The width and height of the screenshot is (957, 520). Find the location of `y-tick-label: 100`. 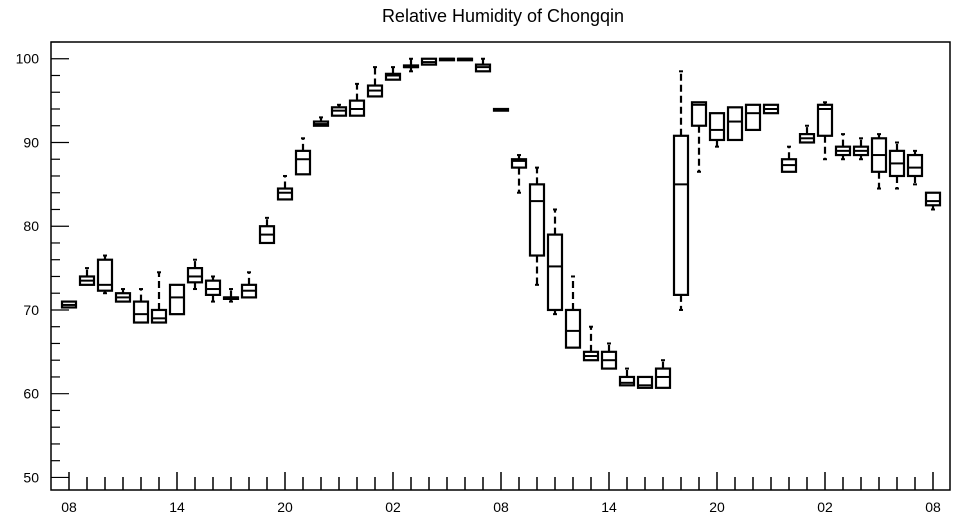

y-tick-label: 100 is located at coordinates (28, 59).